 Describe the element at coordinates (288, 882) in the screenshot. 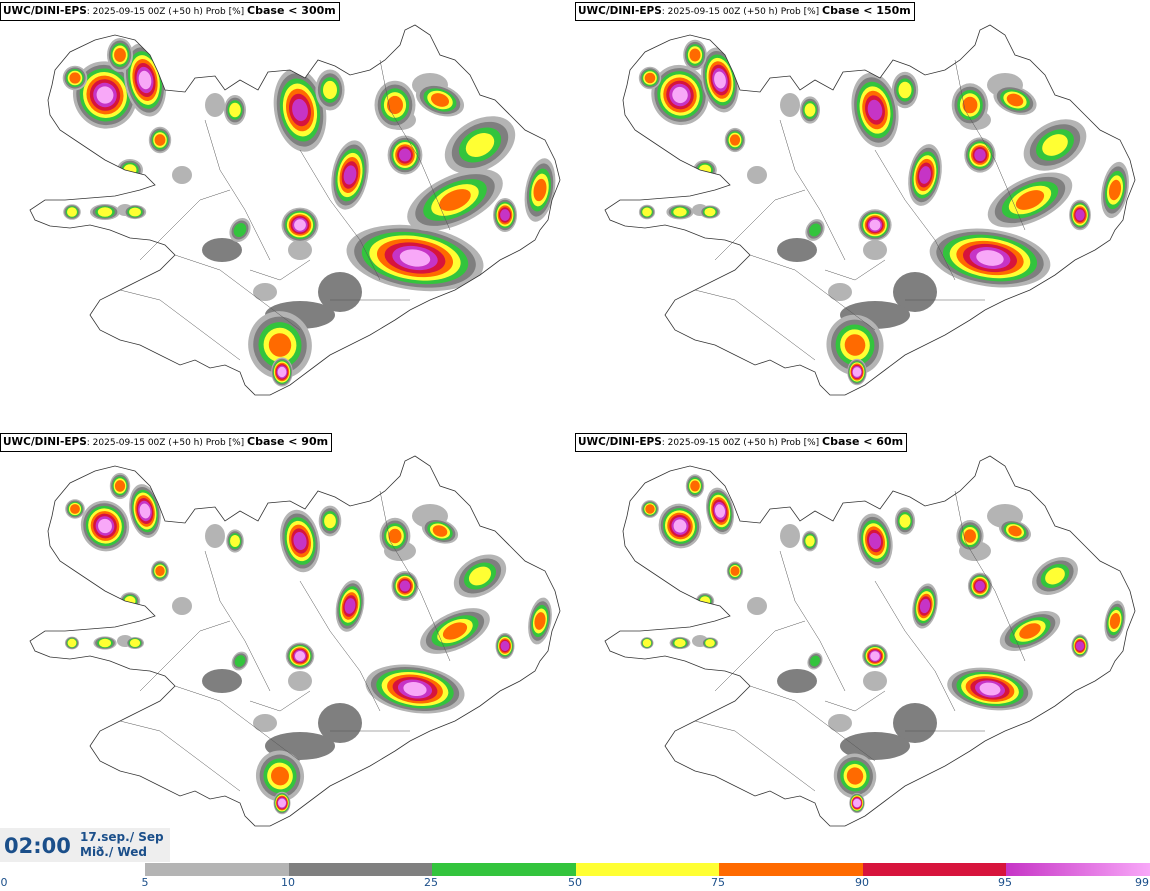

I see `colorbar-tick-label: 10` at that location.